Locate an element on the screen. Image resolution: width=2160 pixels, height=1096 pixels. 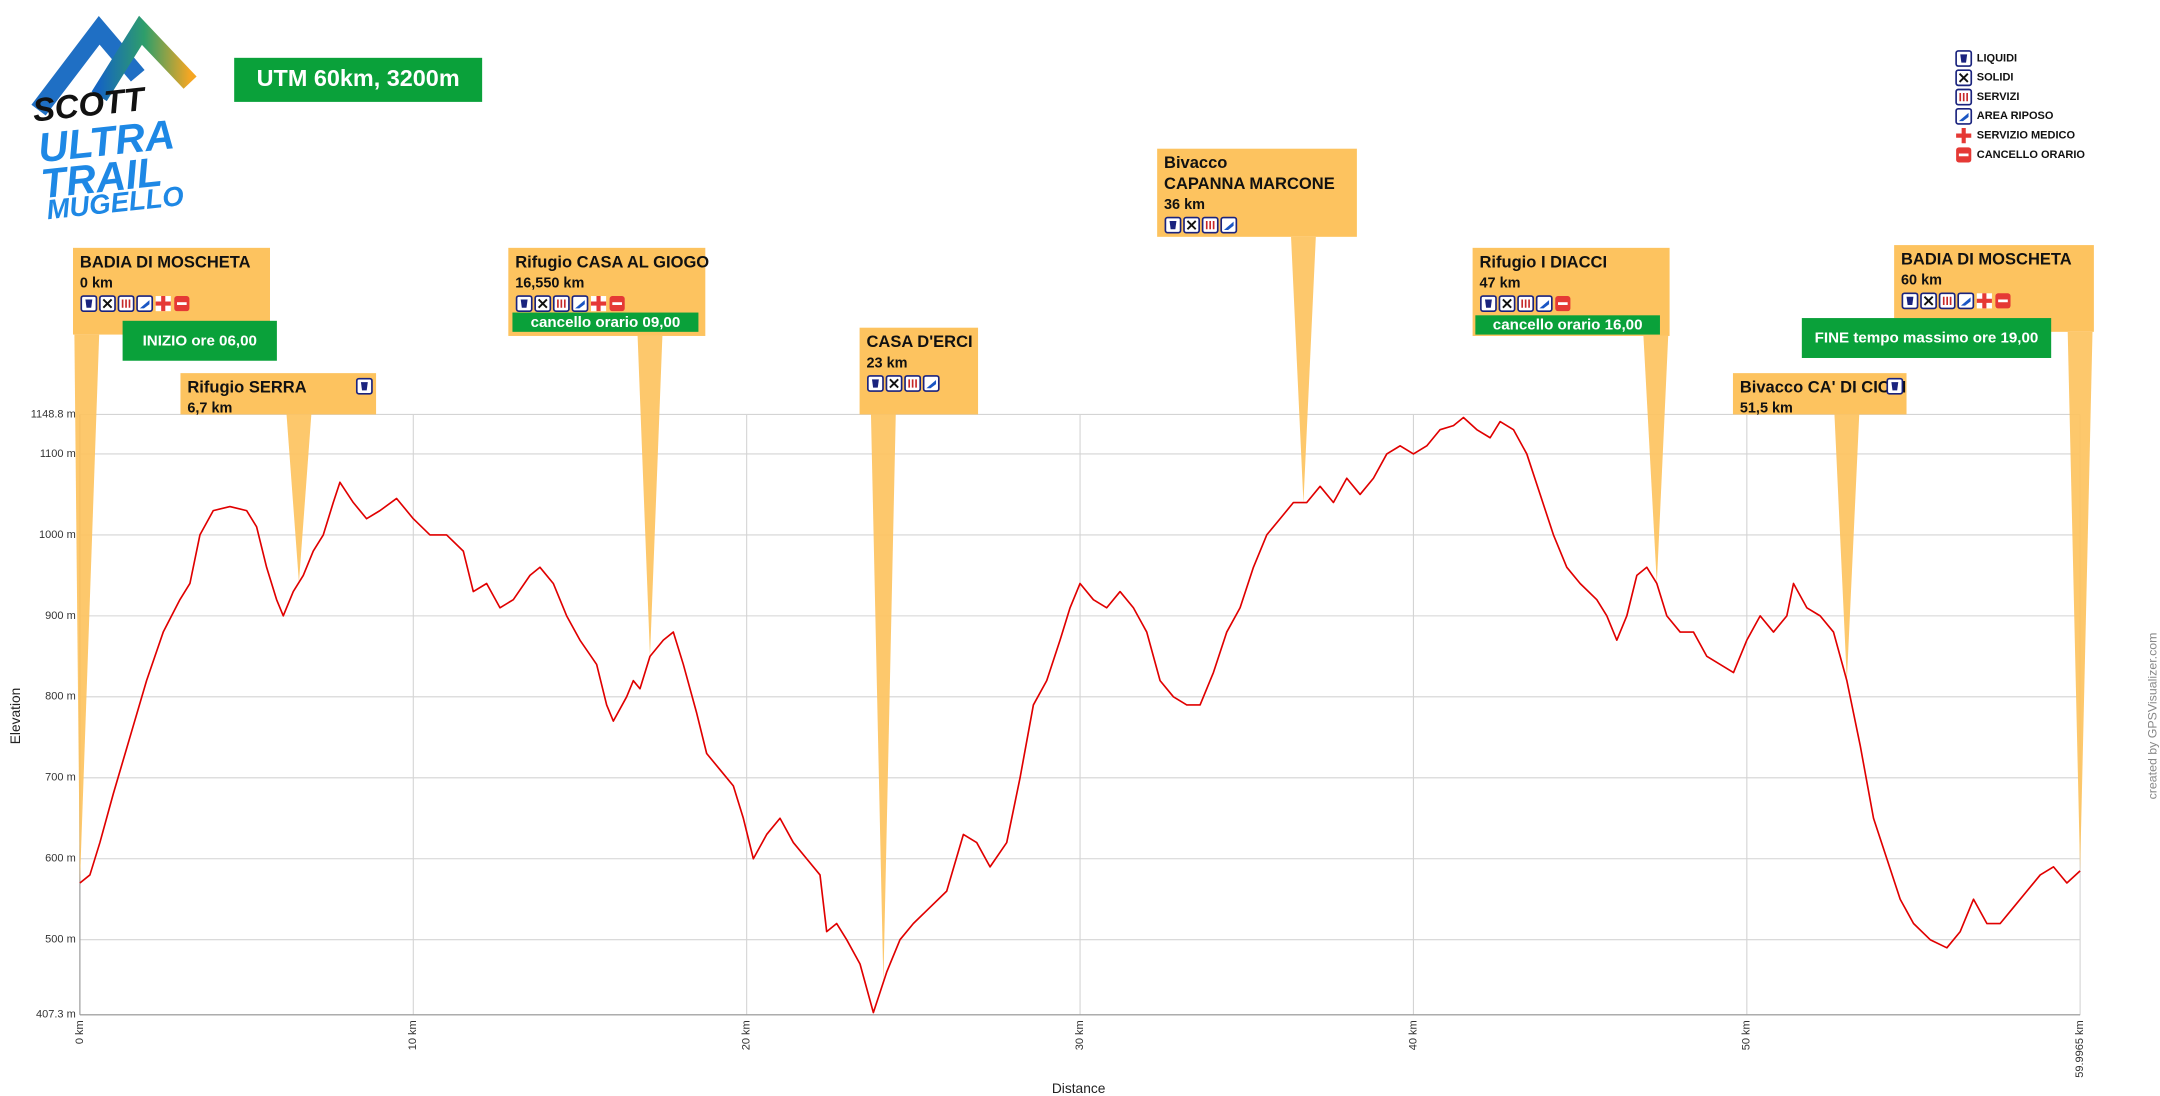
y-tick-label: 800 m is located at coordinates (60, 697).